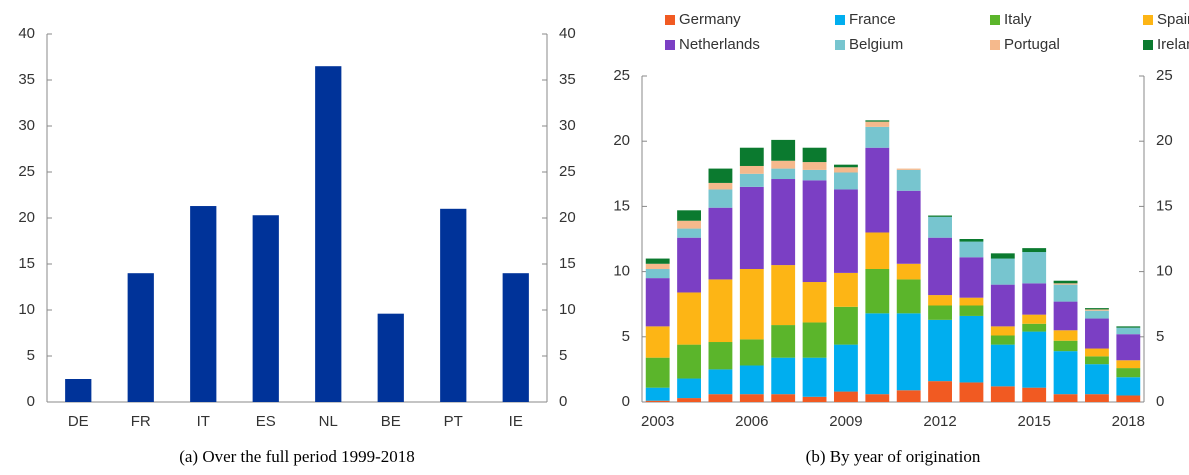 The width and height of the screenshot is (1189, 475). I want to click on x-tick-label: IT, so click(203, 421).